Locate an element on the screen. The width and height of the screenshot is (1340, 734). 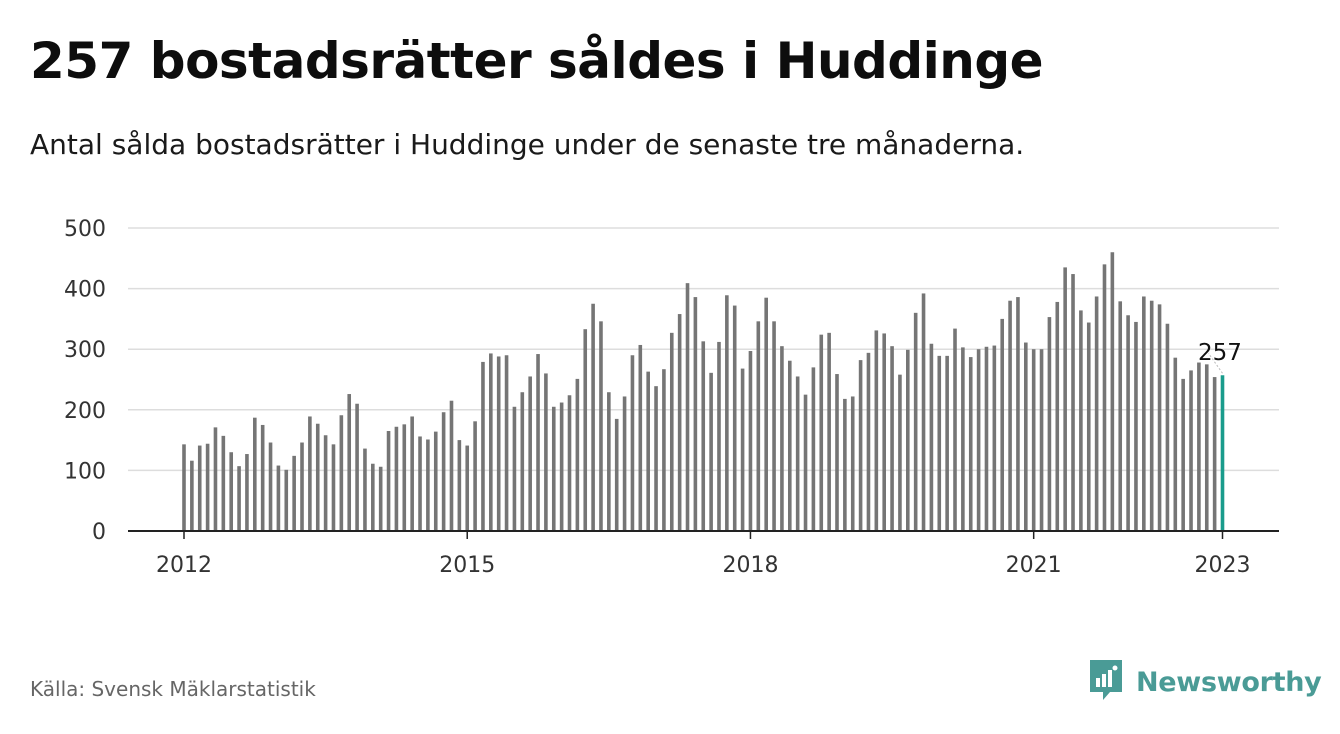
annotation-leader is located at coordinates (1215, 363).